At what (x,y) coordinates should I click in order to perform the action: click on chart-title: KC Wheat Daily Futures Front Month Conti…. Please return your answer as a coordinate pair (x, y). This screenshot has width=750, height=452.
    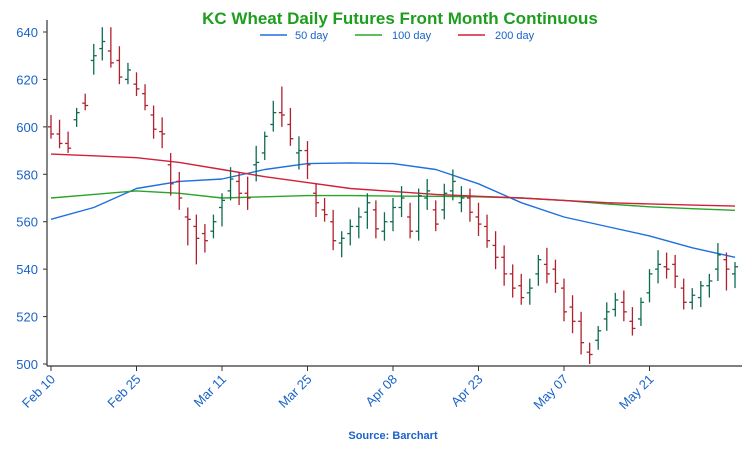
    Looking at the image, I should click on (400, 18).